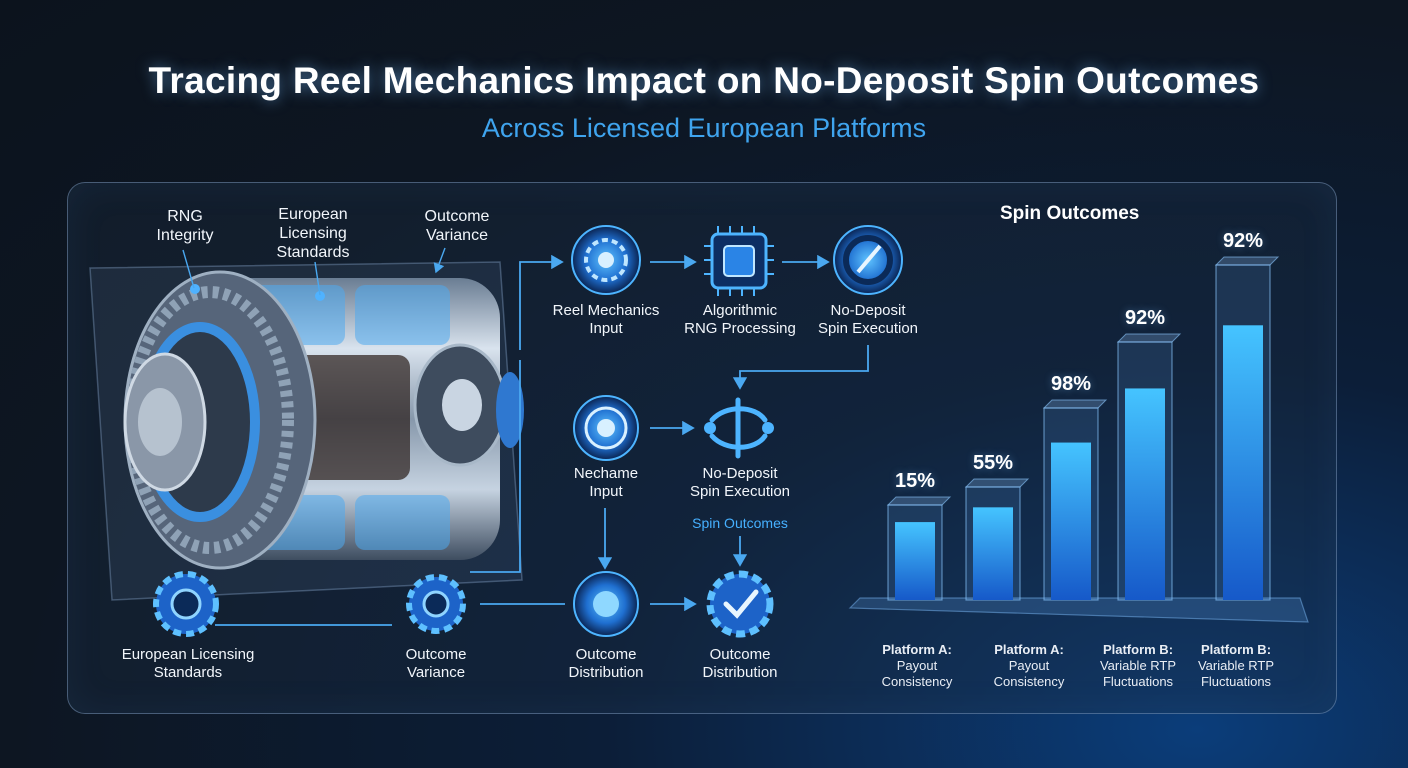  I want to click on spin-outcomes-flow-label: Spin Outcomes, so click(740, 523).